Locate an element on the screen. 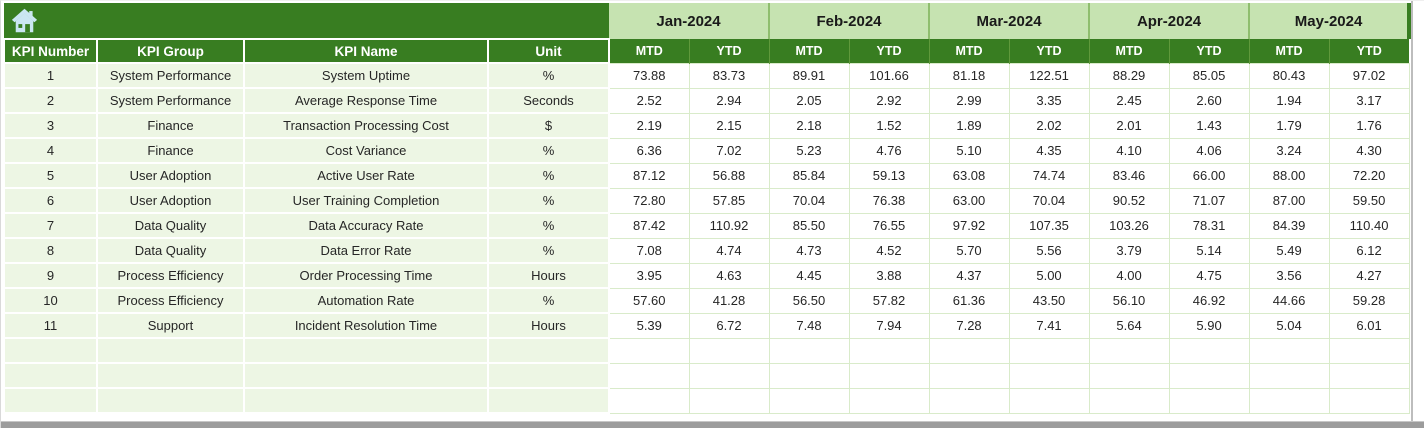 The image size is (1424, 428). column-header-kpi-number: KPI Number is located at coordinates (50, 51).